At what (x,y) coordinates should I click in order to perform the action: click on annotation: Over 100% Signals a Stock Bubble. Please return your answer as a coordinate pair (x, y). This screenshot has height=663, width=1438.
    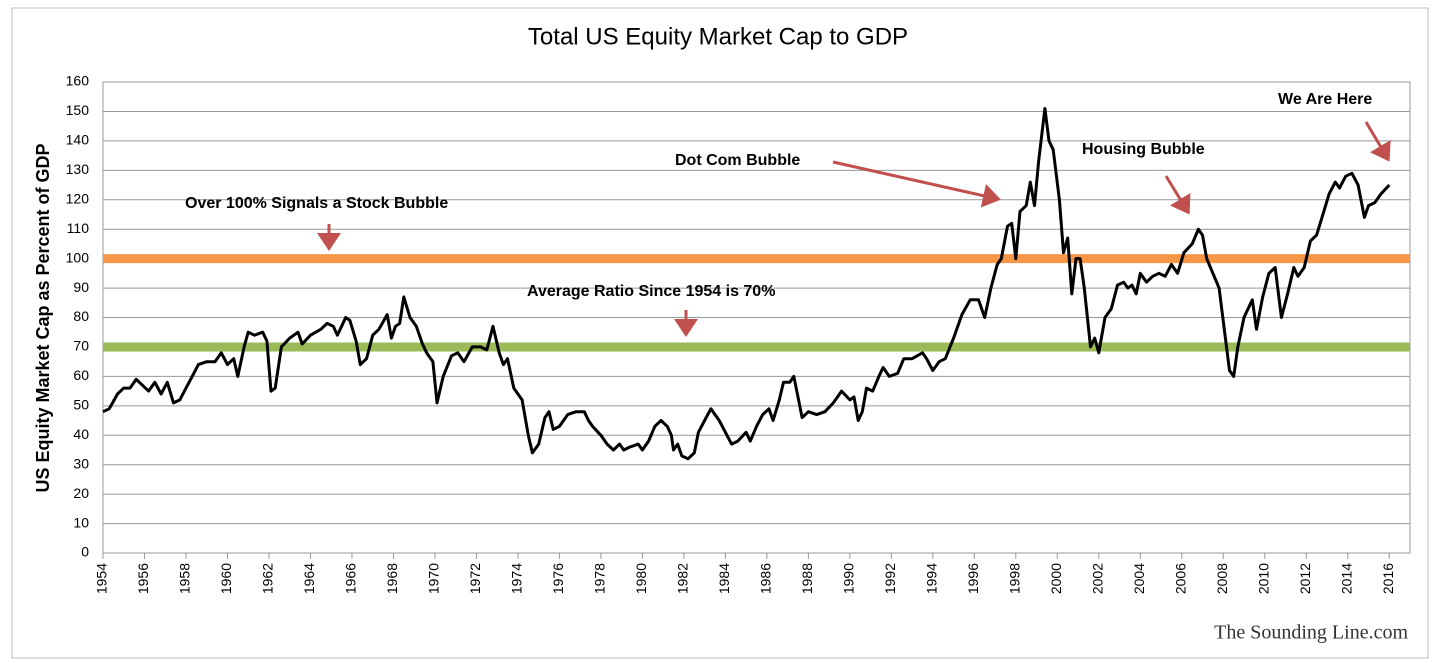
    Looking at the image, I should click on (316, 203).